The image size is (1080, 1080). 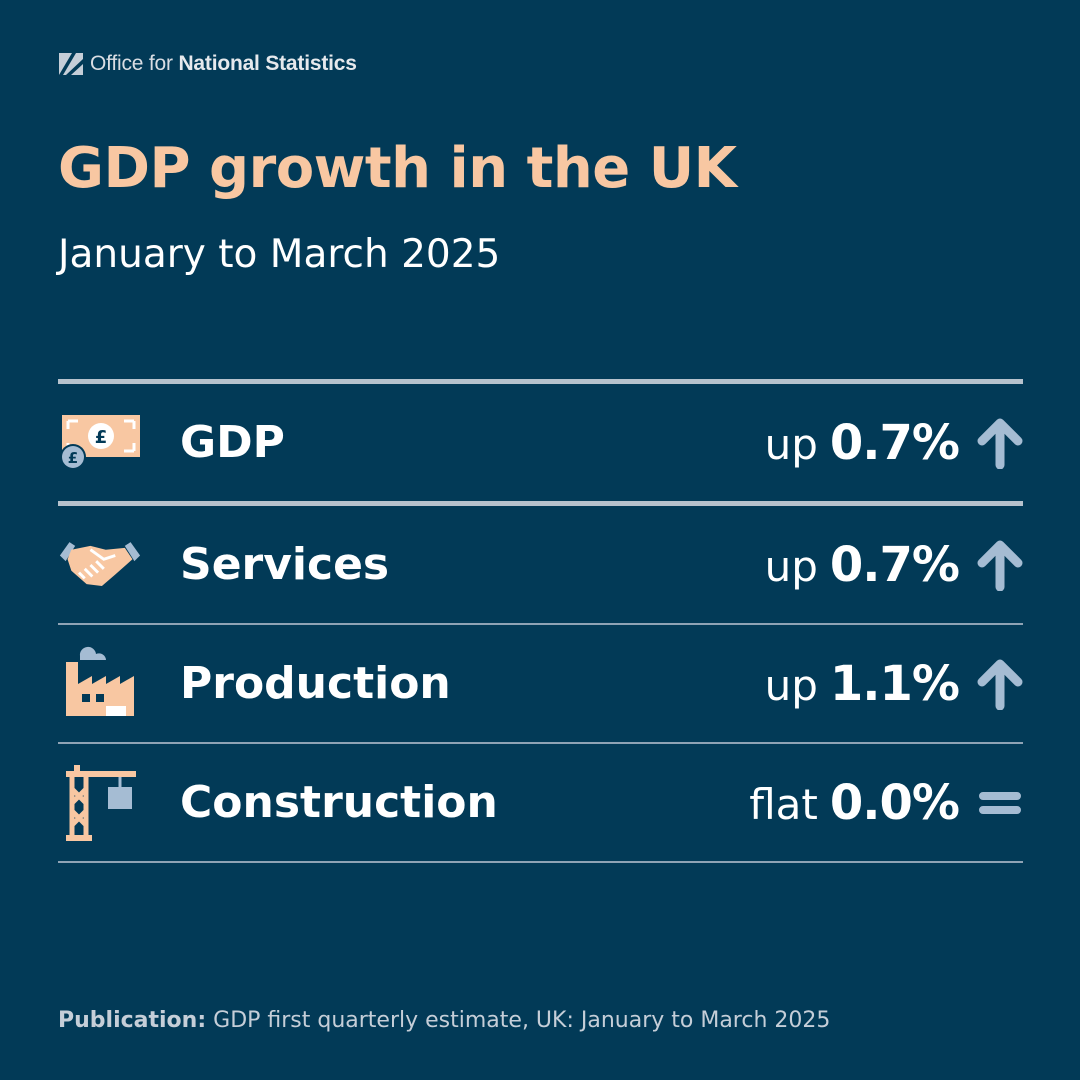 What do you see at coordinates (783, 804) in the screenshot?
I see `direction-word: flat` at bounding box center [783, 804].